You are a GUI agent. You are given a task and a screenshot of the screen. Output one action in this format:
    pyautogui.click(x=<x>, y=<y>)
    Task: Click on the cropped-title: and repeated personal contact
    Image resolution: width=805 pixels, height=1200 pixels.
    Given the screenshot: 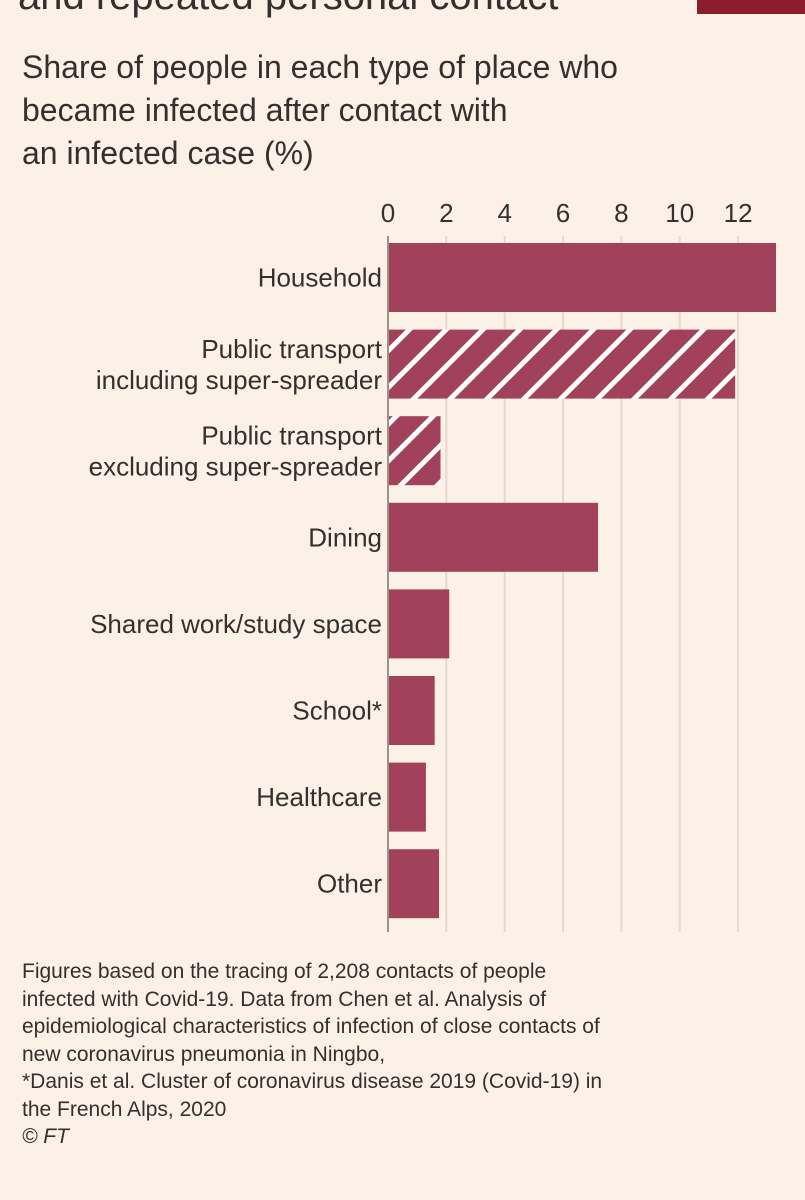 What is the action you would take?
    pyautogui.click(x=288, y=9)
    